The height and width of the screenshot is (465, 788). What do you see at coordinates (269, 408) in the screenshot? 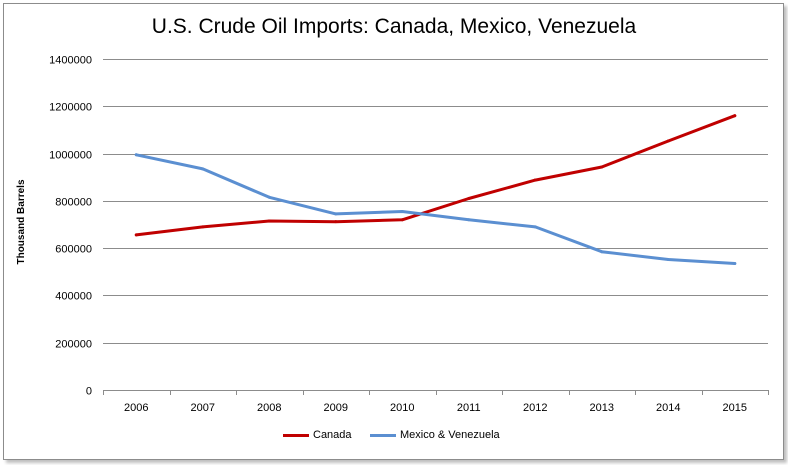
I see `x-tick-label: 2008` at bounding box center [269, 408].